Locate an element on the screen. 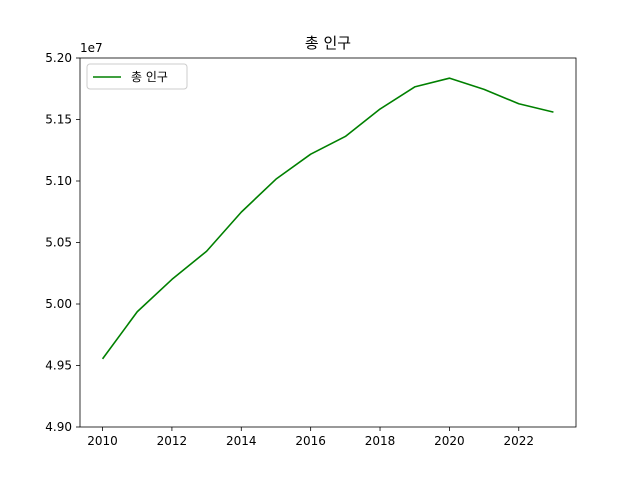  y-offset-label: 1e7 is located at coordinates (91, 48).